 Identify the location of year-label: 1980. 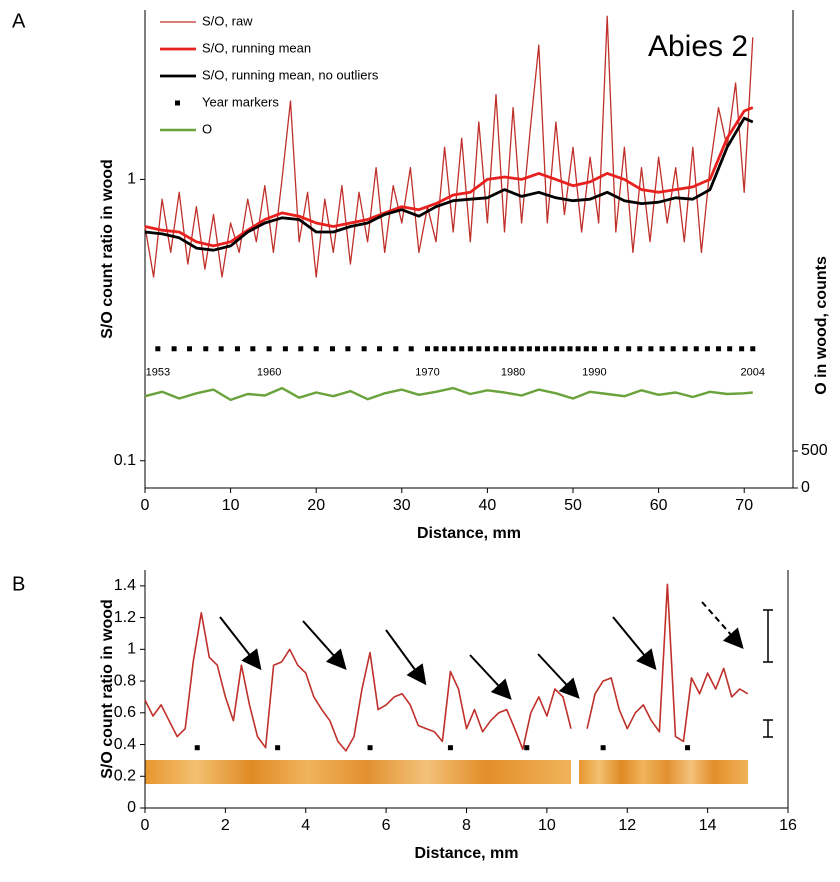
(513, 373).